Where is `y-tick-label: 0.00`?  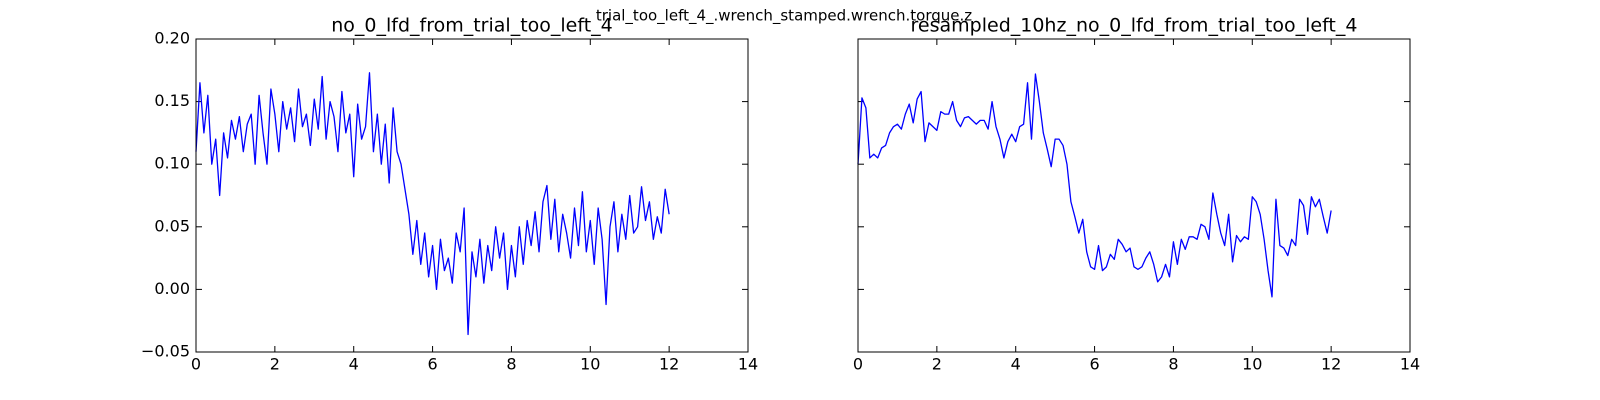 y-tick-label: 0.00 is located at coordinates (172, 288).